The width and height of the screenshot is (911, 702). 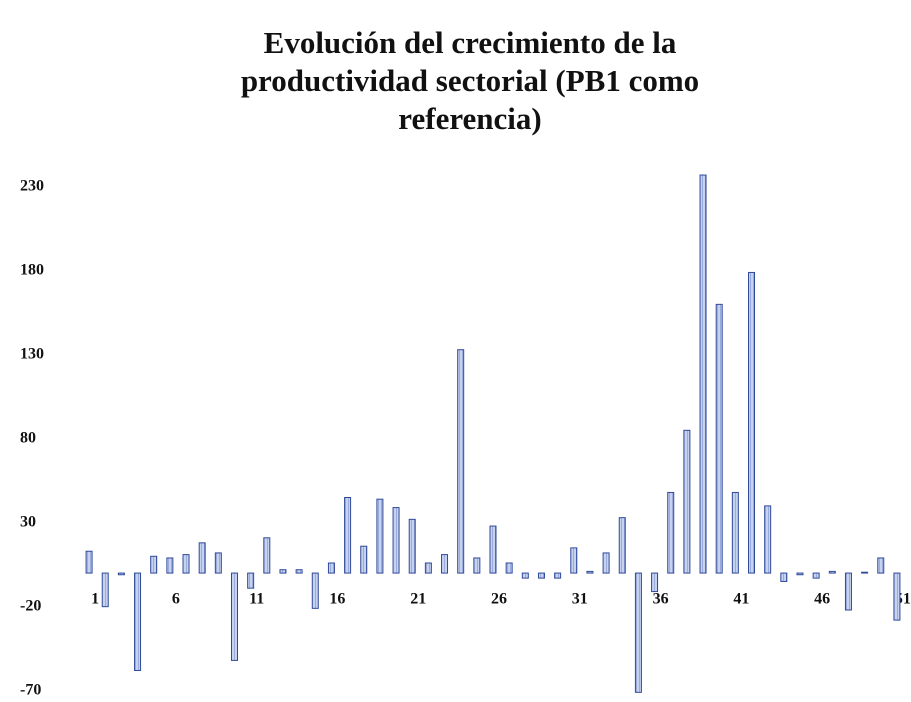 What do you see at coordinates (30, 689) in the screenshot?
I see `y-tick-label: -70` at bounding box center [30, 689].